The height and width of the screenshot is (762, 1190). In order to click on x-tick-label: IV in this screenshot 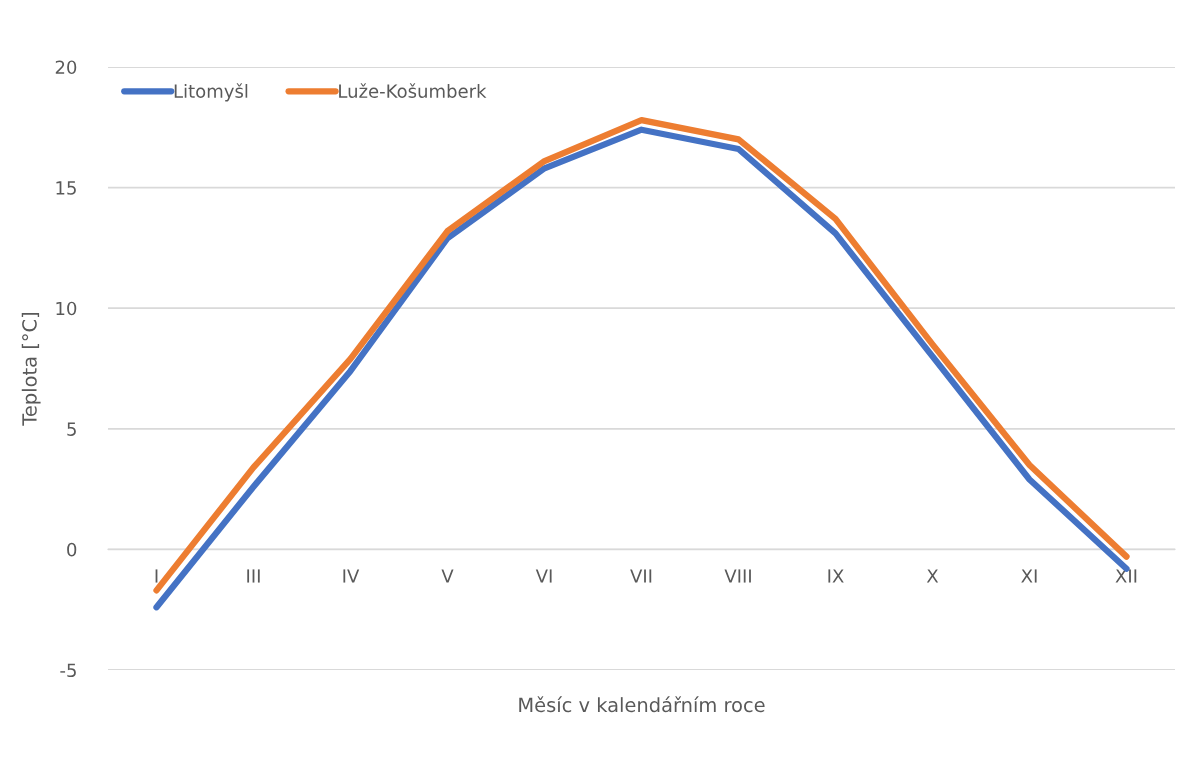, I will do `click(351, 576)`.